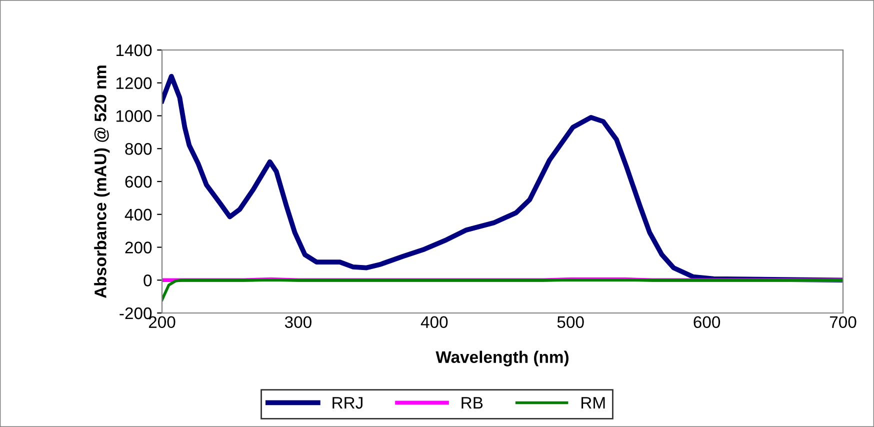  What do you see at coordinates (570, 322) in the screenshot?
I see `x-tick-label: 500` at bounding box center [570, 322].